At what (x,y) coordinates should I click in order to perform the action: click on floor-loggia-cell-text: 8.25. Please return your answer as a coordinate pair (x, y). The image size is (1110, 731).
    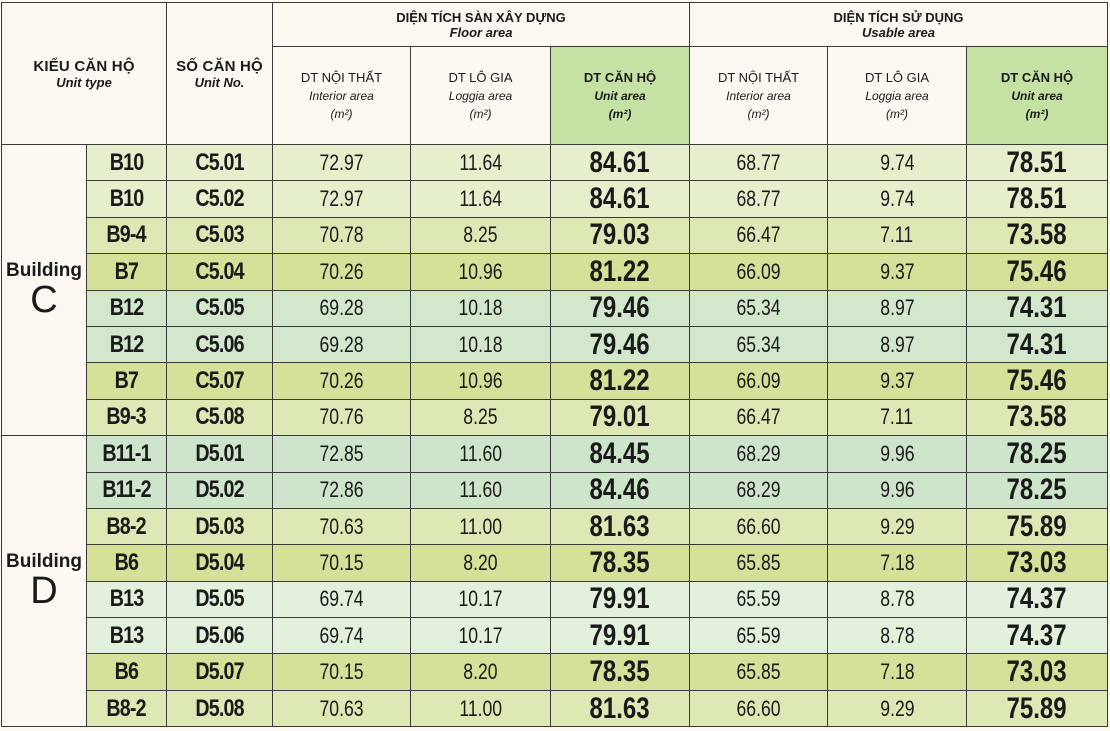
    Looking at the image, I should click on (480, 417).